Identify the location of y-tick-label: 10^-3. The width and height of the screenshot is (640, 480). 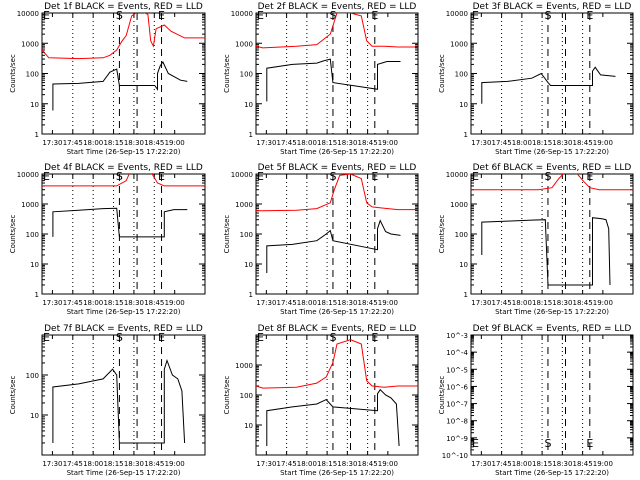
(457, 336).